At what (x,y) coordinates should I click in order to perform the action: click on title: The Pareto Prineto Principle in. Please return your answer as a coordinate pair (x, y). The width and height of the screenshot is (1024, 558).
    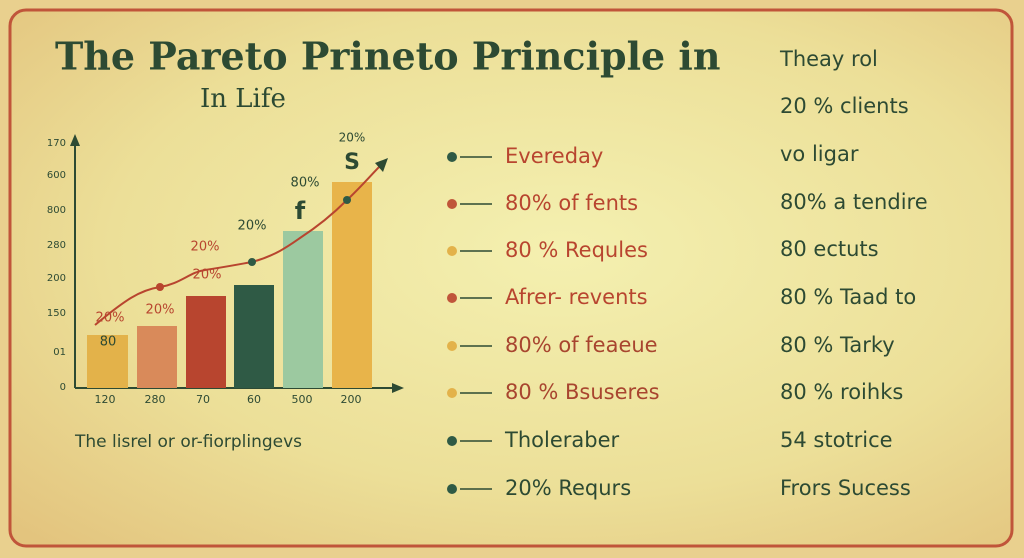
    Looking at the image, I should click on (387, 56).